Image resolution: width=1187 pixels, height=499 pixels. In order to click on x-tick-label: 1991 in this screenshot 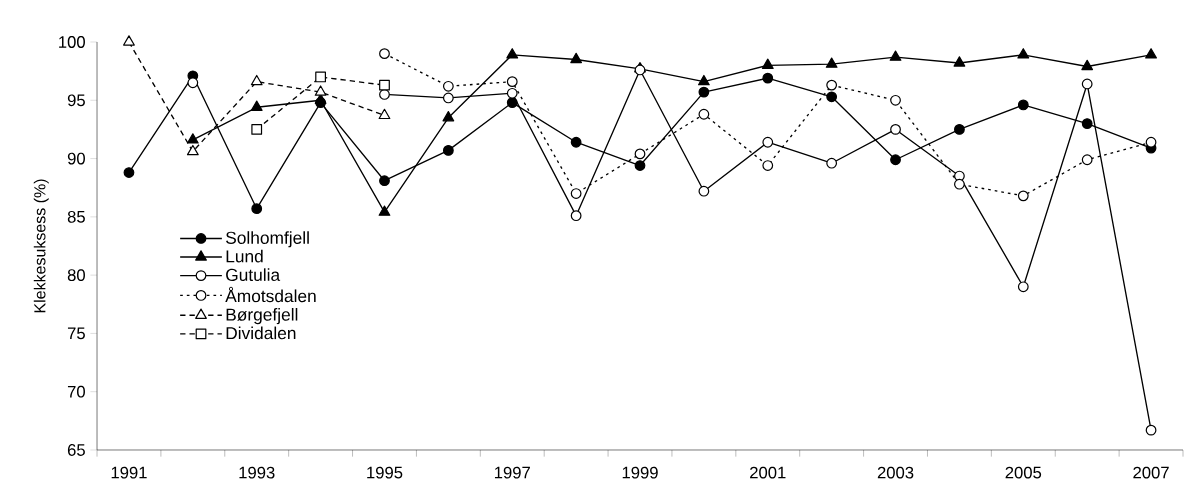, I will do `click(129, 472)`.